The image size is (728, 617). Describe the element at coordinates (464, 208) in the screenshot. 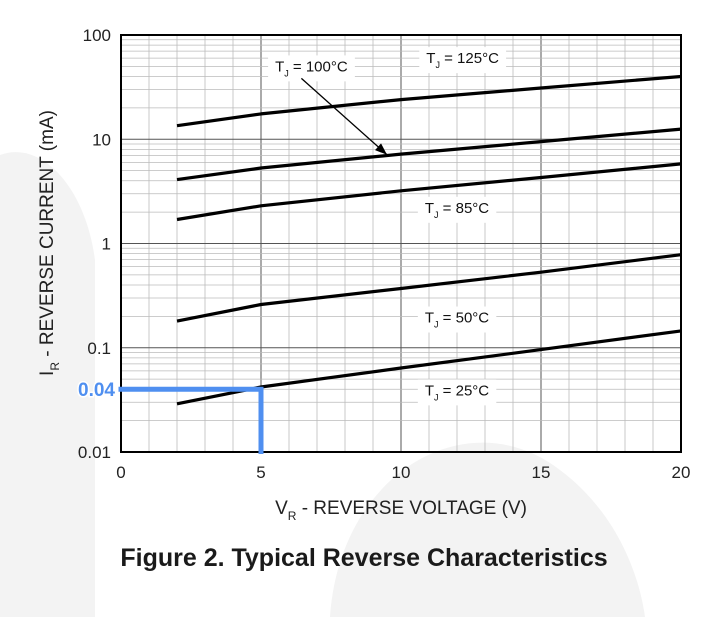

I see `series-label-post: = 85°C` at that location.